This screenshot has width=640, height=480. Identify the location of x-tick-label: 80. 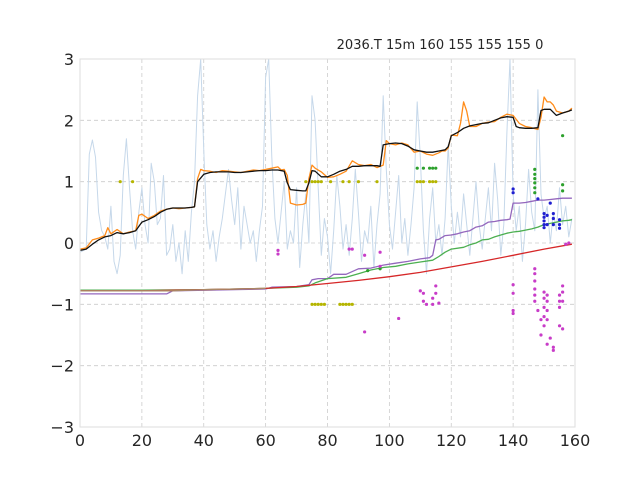
(327, 440).